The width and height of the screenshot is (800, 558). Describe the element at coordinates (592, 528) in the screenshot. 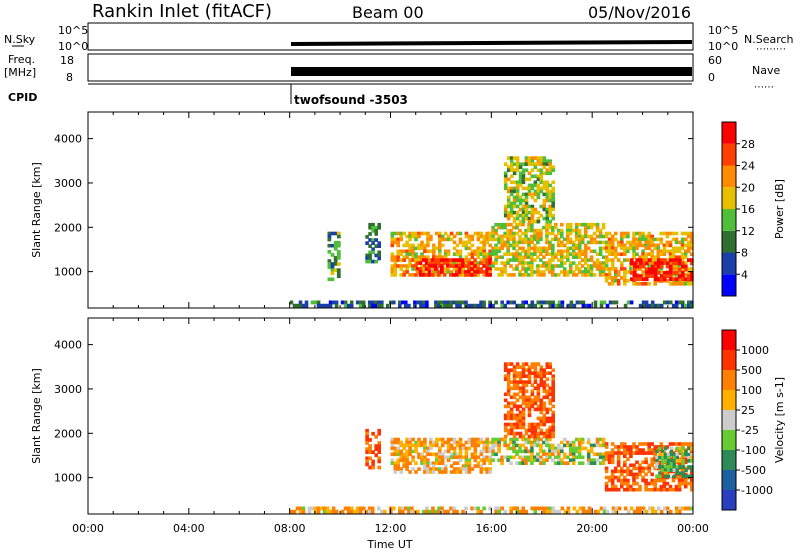

I see `x-tick-label: 20:00` at that location.